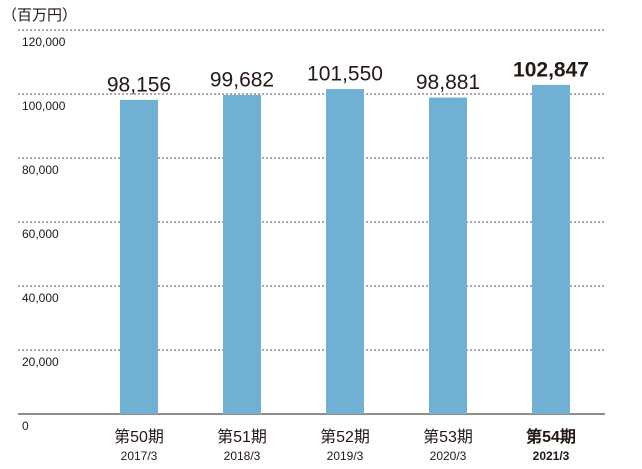 The height and width of the screenshot is (469, 642). I want to click on y-tick-label: 100,000, so click(44, 106).